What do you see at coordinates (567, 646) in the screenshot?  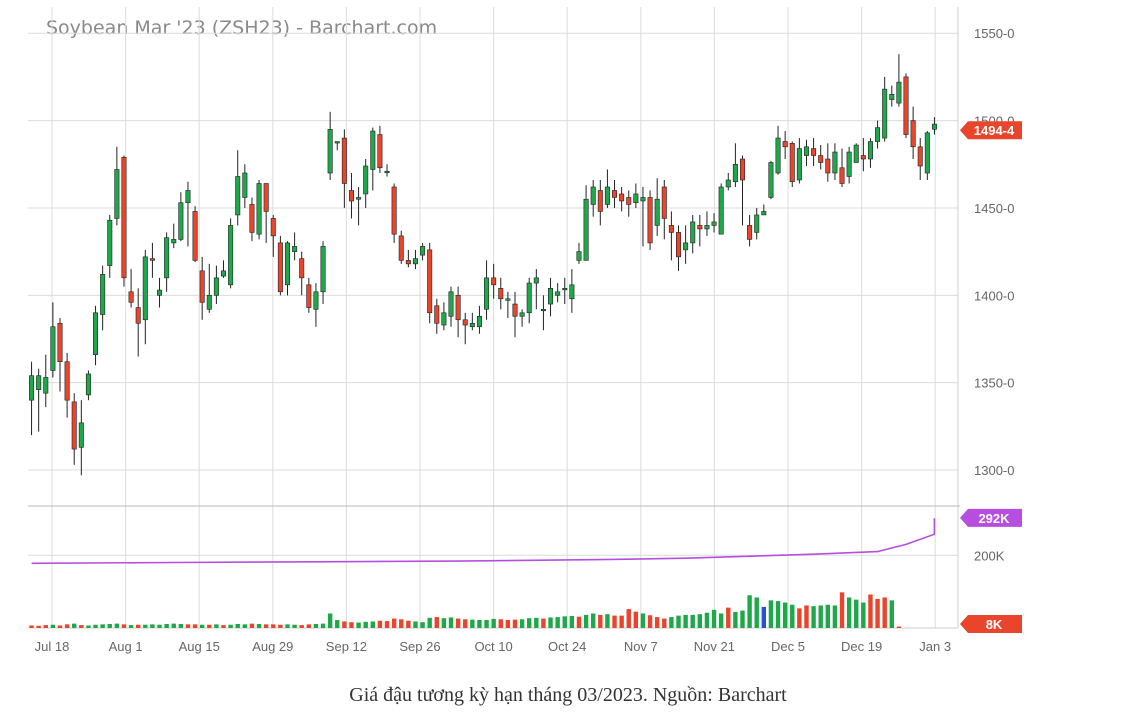 I see `time-tick-label: Oct 24` at bounding box center [567, 646].